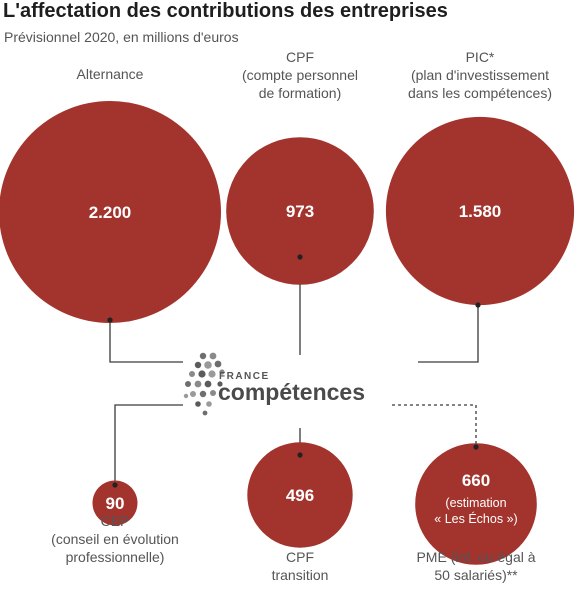 The height and width of the screenshot is (604, 583). I want to click on bubble-alternance-value: 2.200, so click(110, 212).